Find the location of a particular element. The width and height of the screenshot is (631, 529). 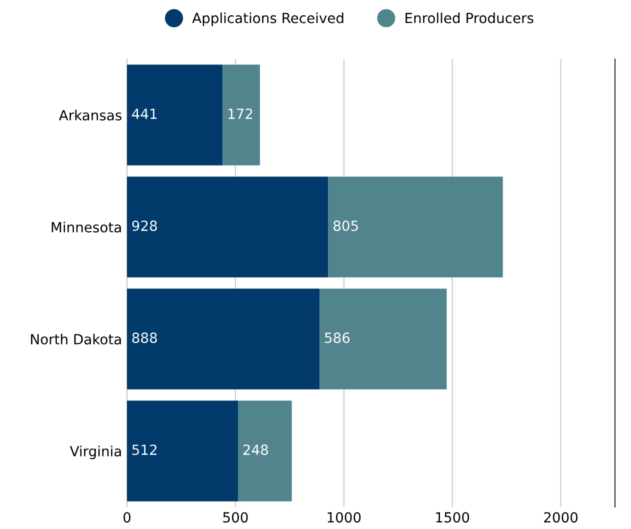

x-tick-label: 0 is located at coordinates (126, 517).